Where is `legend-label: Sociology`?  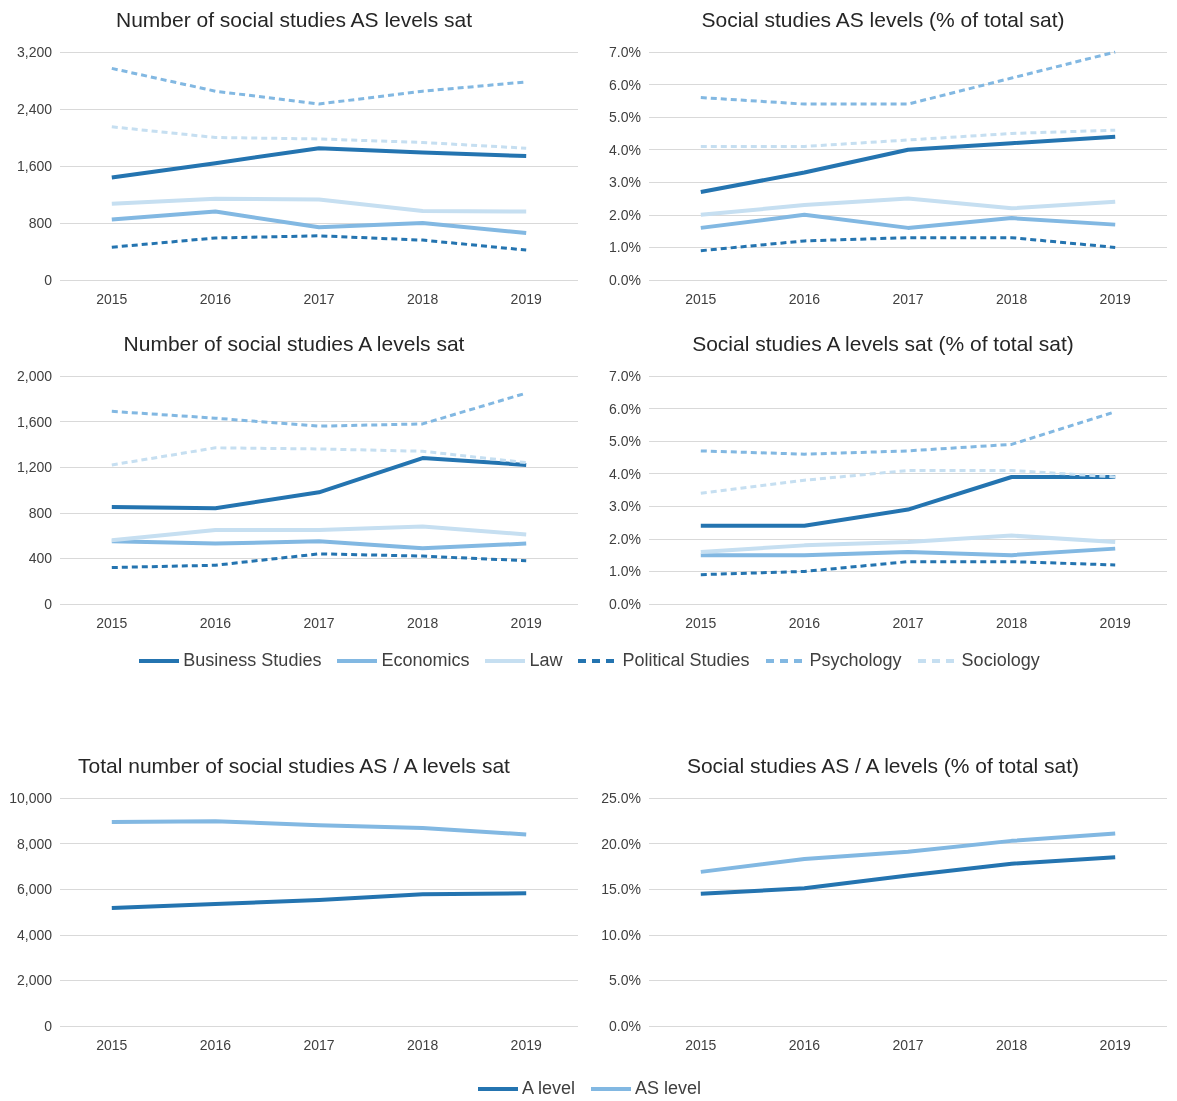
legend-label: Sociology is located at coordinates (1000, 660).